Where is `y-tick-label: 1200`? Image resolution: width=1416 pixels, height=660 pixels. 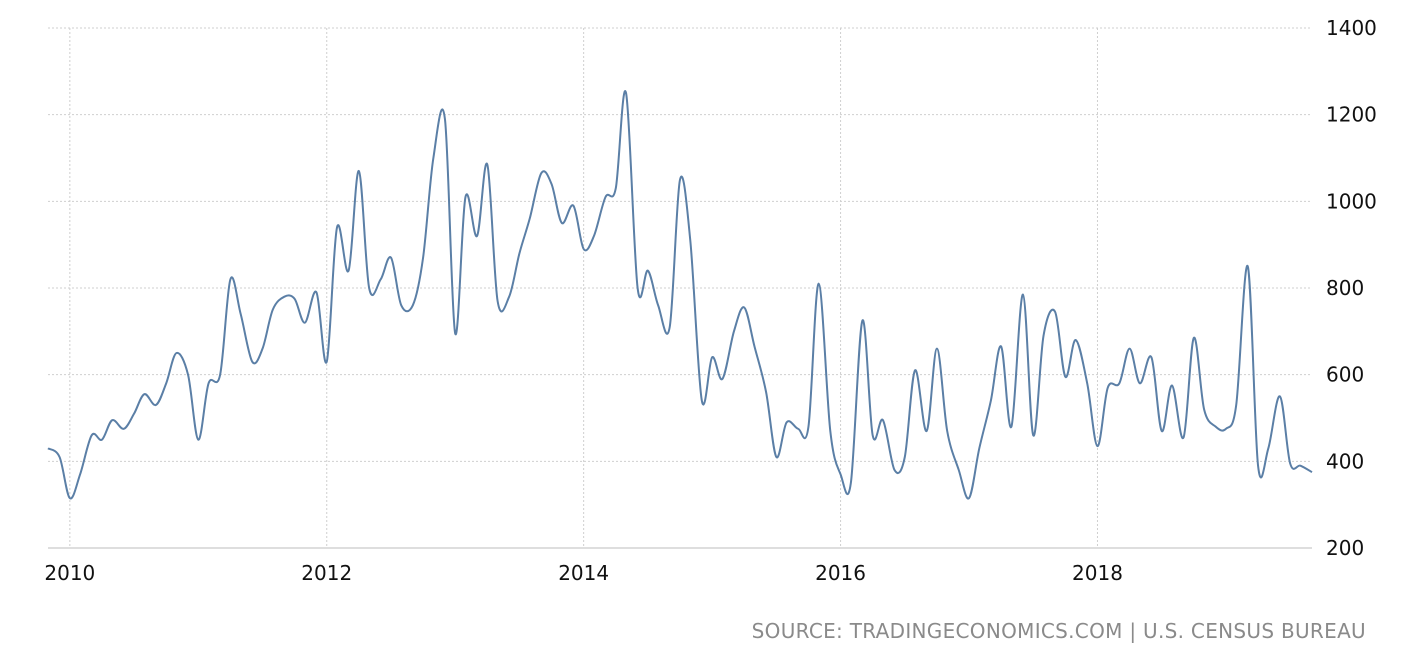
y-tick-label: 1200 is located at coordinates (1351, 115).